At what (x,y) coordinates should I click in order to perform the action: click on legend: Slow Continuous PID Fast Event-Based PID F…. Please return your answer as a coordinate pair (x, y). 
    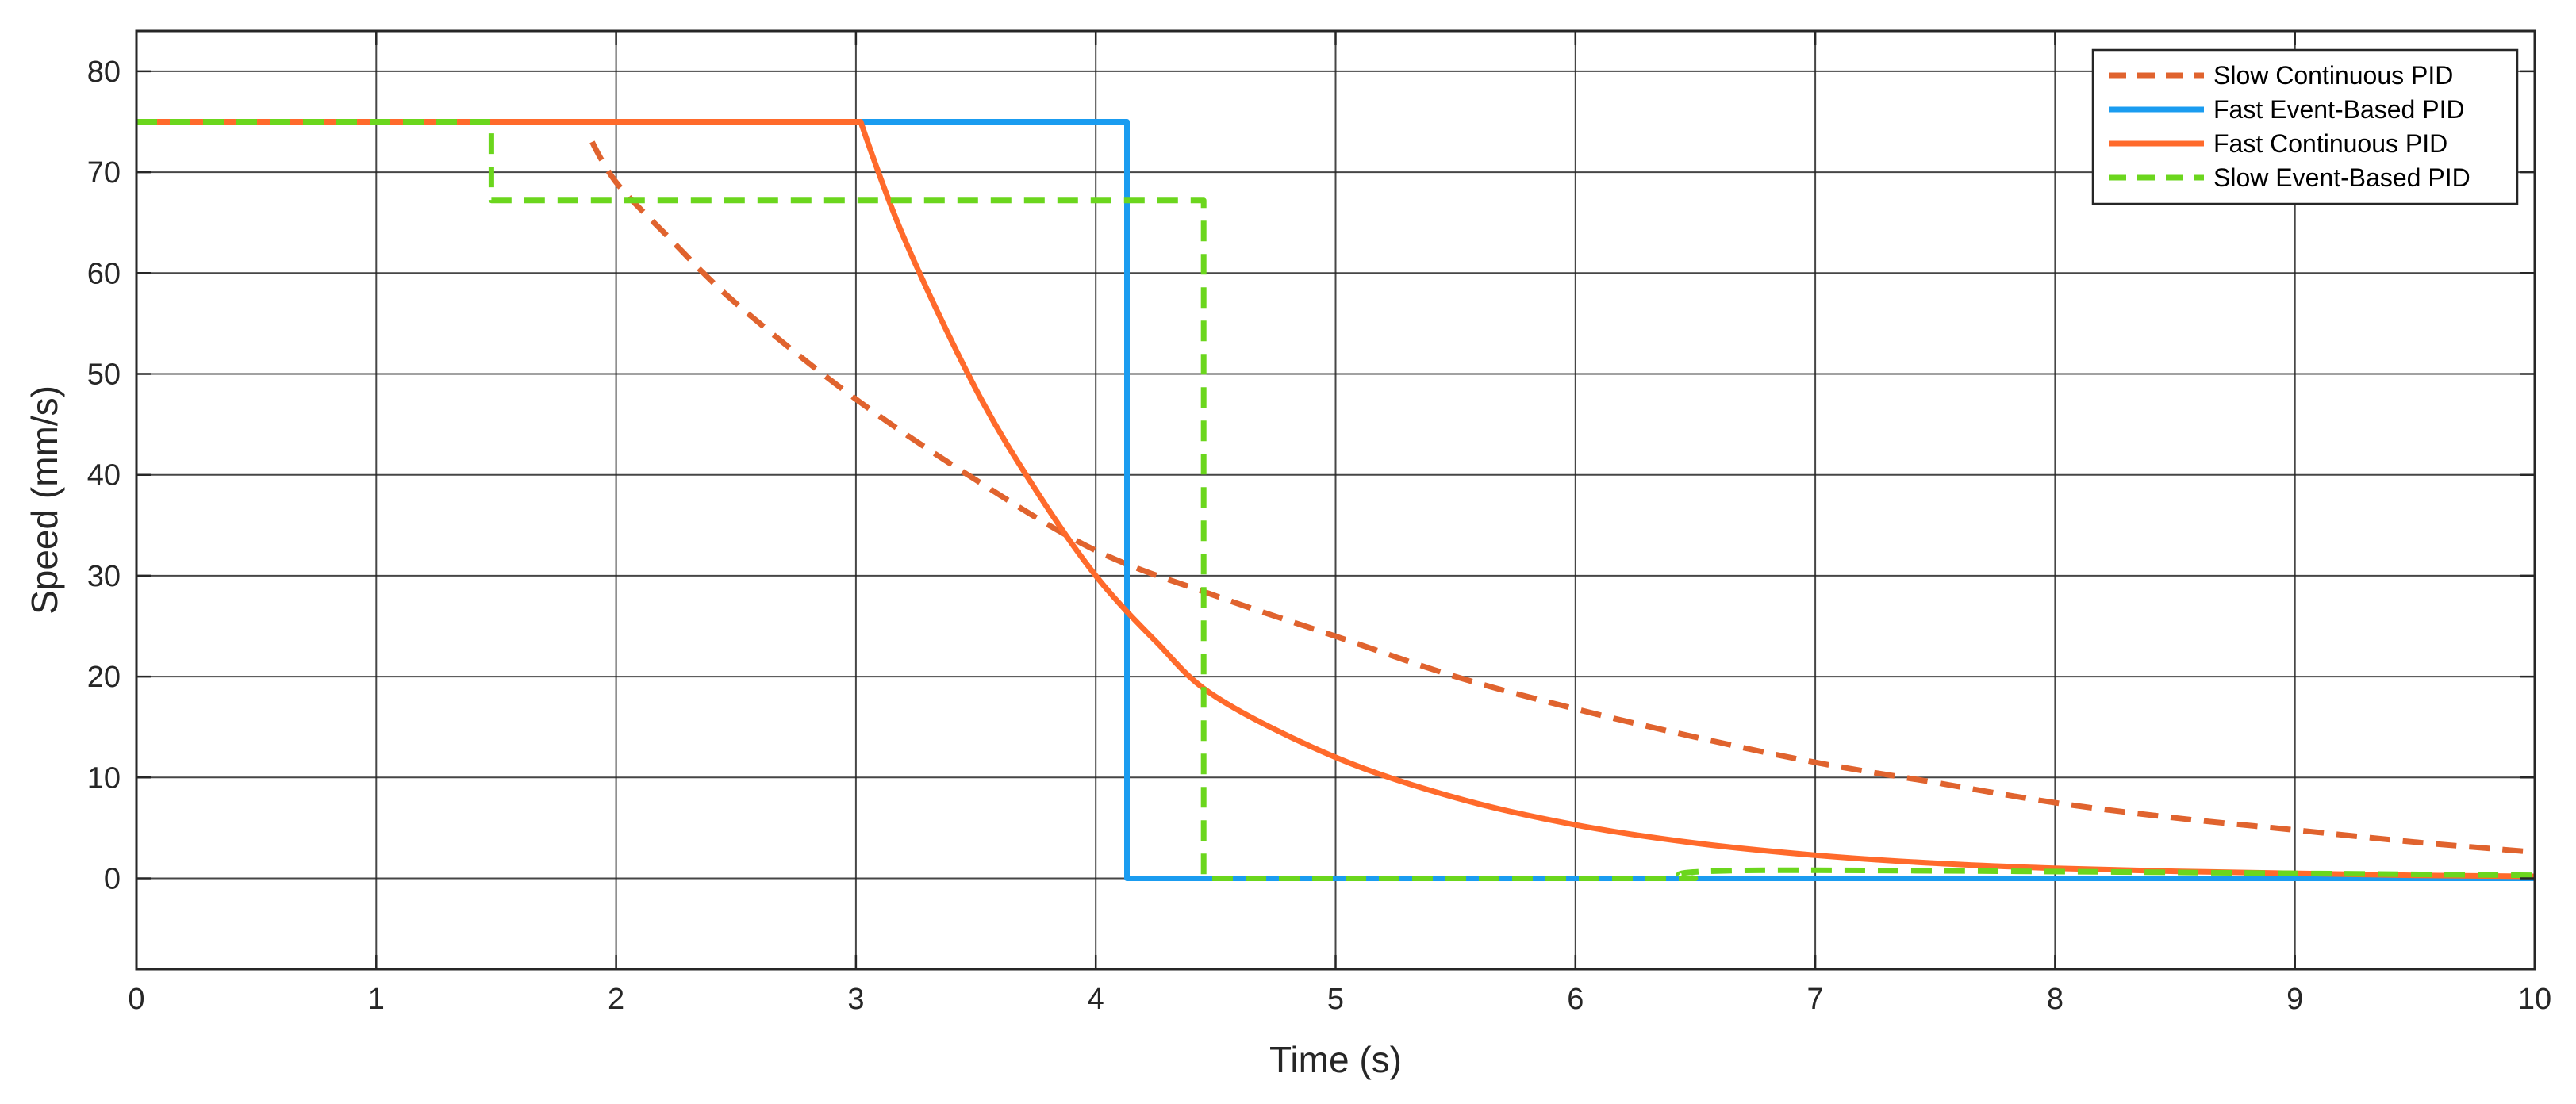
    Looking at the image, I should click on (2305, 126).